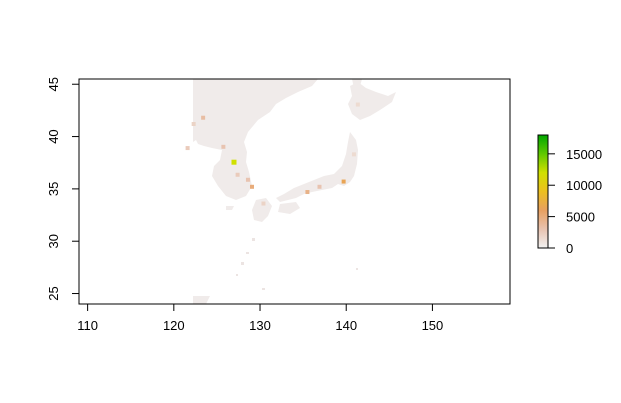  Describe the element at coordinates (63, 189) in the screenshot. I see `y-axis: 25 30 35 40 45` at that location.